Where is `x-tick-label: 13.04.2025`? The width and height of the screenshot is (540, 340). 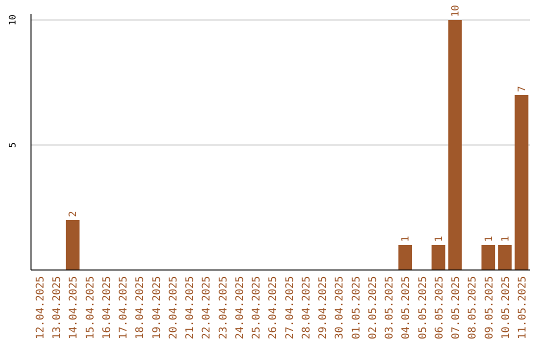
x-tick-label: 13.04.2025 is located at coordinates (57, 308).